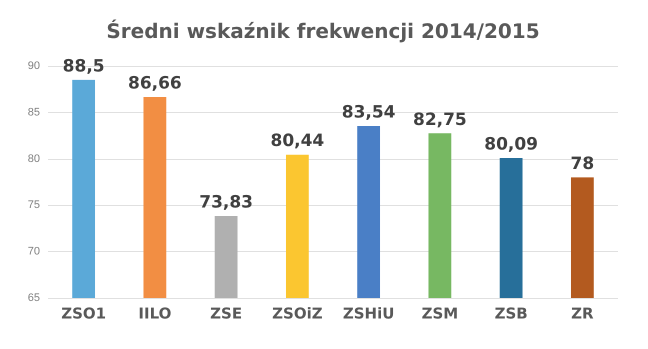 This screenshot has height=349, width=648. I want to click on x-tick-label: ZSM, so click(440, 313).